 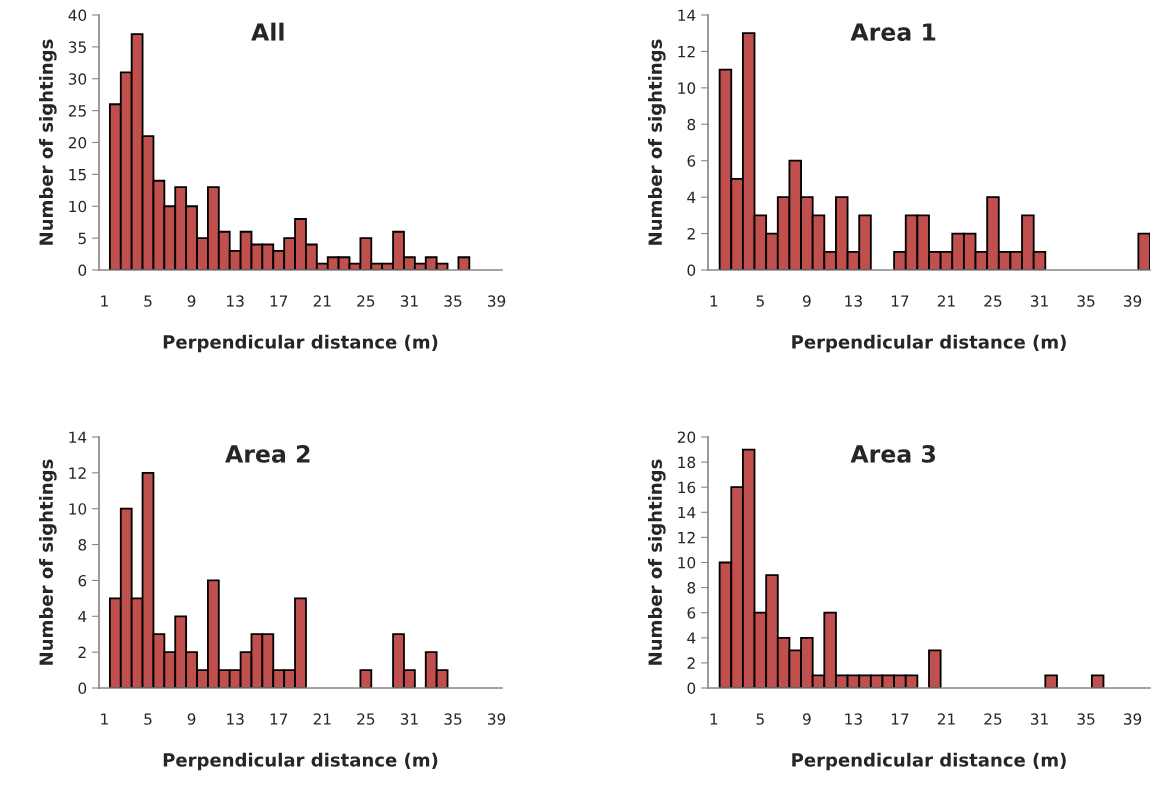 I want to click on chart-title: Area 2, so click(x=267, y=453).